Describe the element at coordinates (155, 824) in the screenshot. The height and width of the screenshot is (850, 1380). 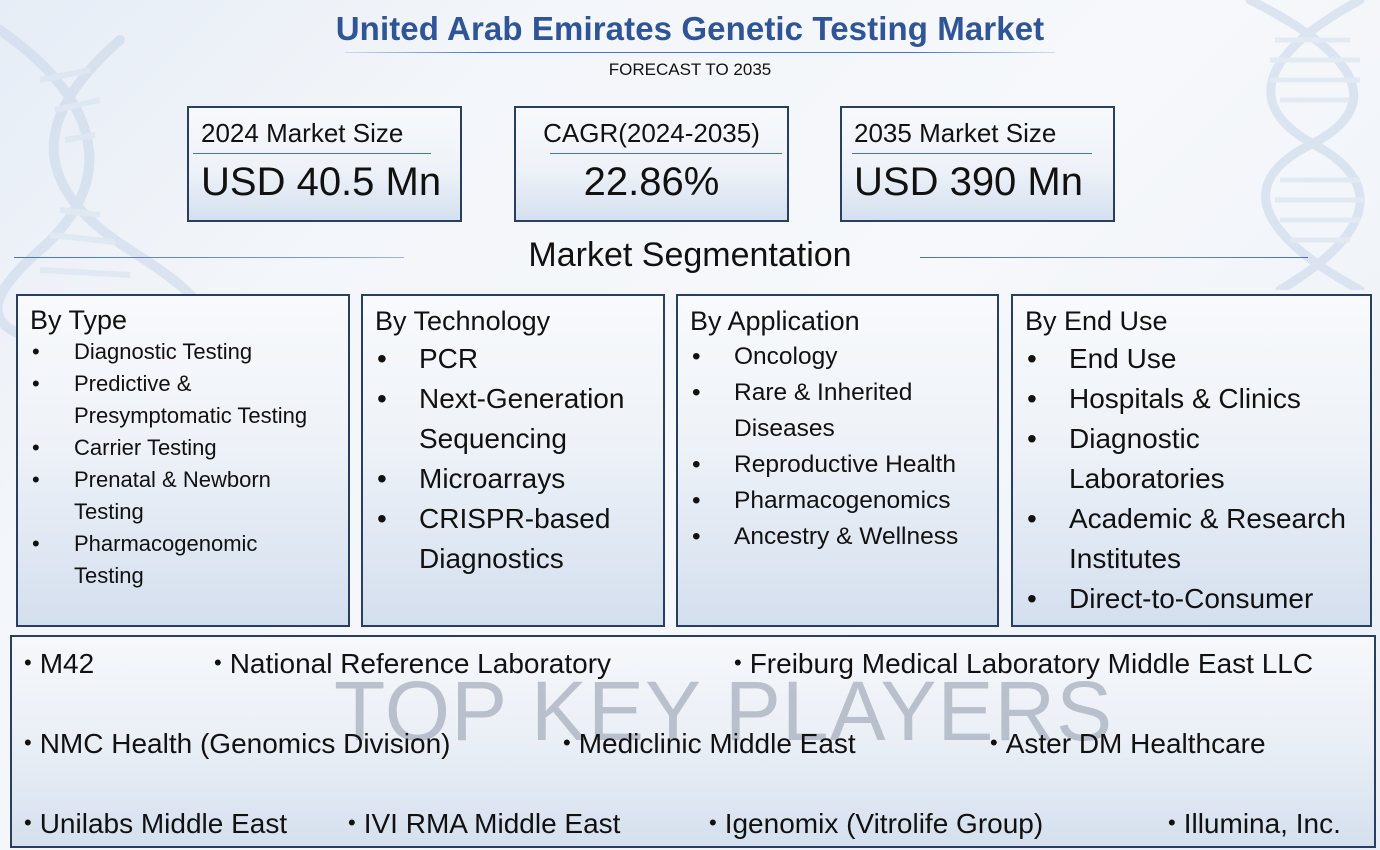
I see `player-item: • Unilabs Middle East` at that location.